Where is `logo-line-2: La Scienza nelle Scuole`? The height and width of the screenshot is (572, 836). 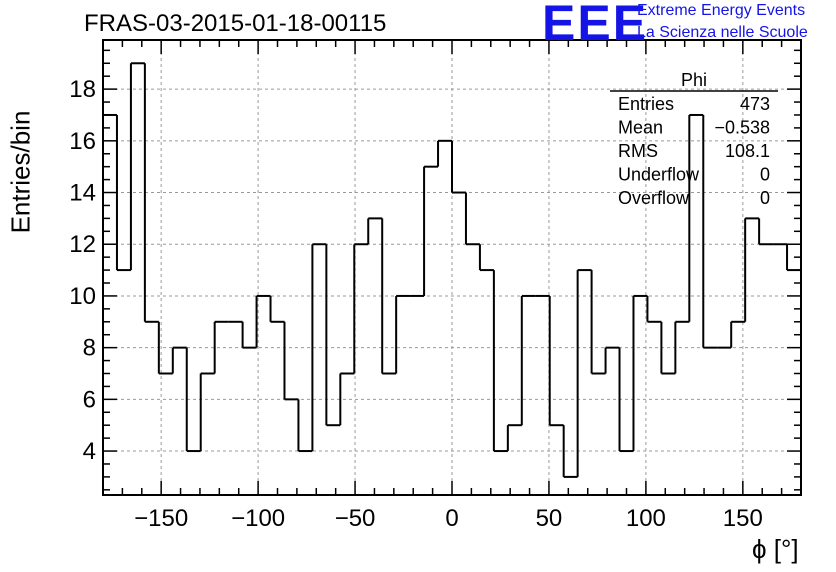 logo-line-2: La Scienza nelle Scuole is located at coordinates (722, 32).